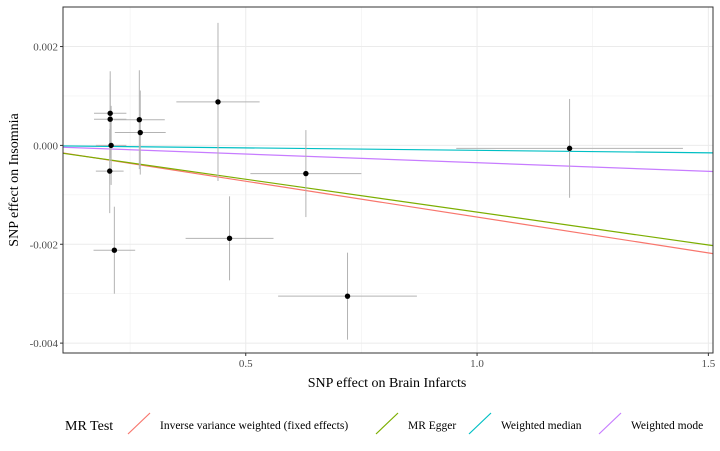 The width and height of the screenshot is (720, 451). What do you see at coordinates (45, 48) in the screenshot?
I see `y-tick-label: 0.002` at bounding box center [45, 48].